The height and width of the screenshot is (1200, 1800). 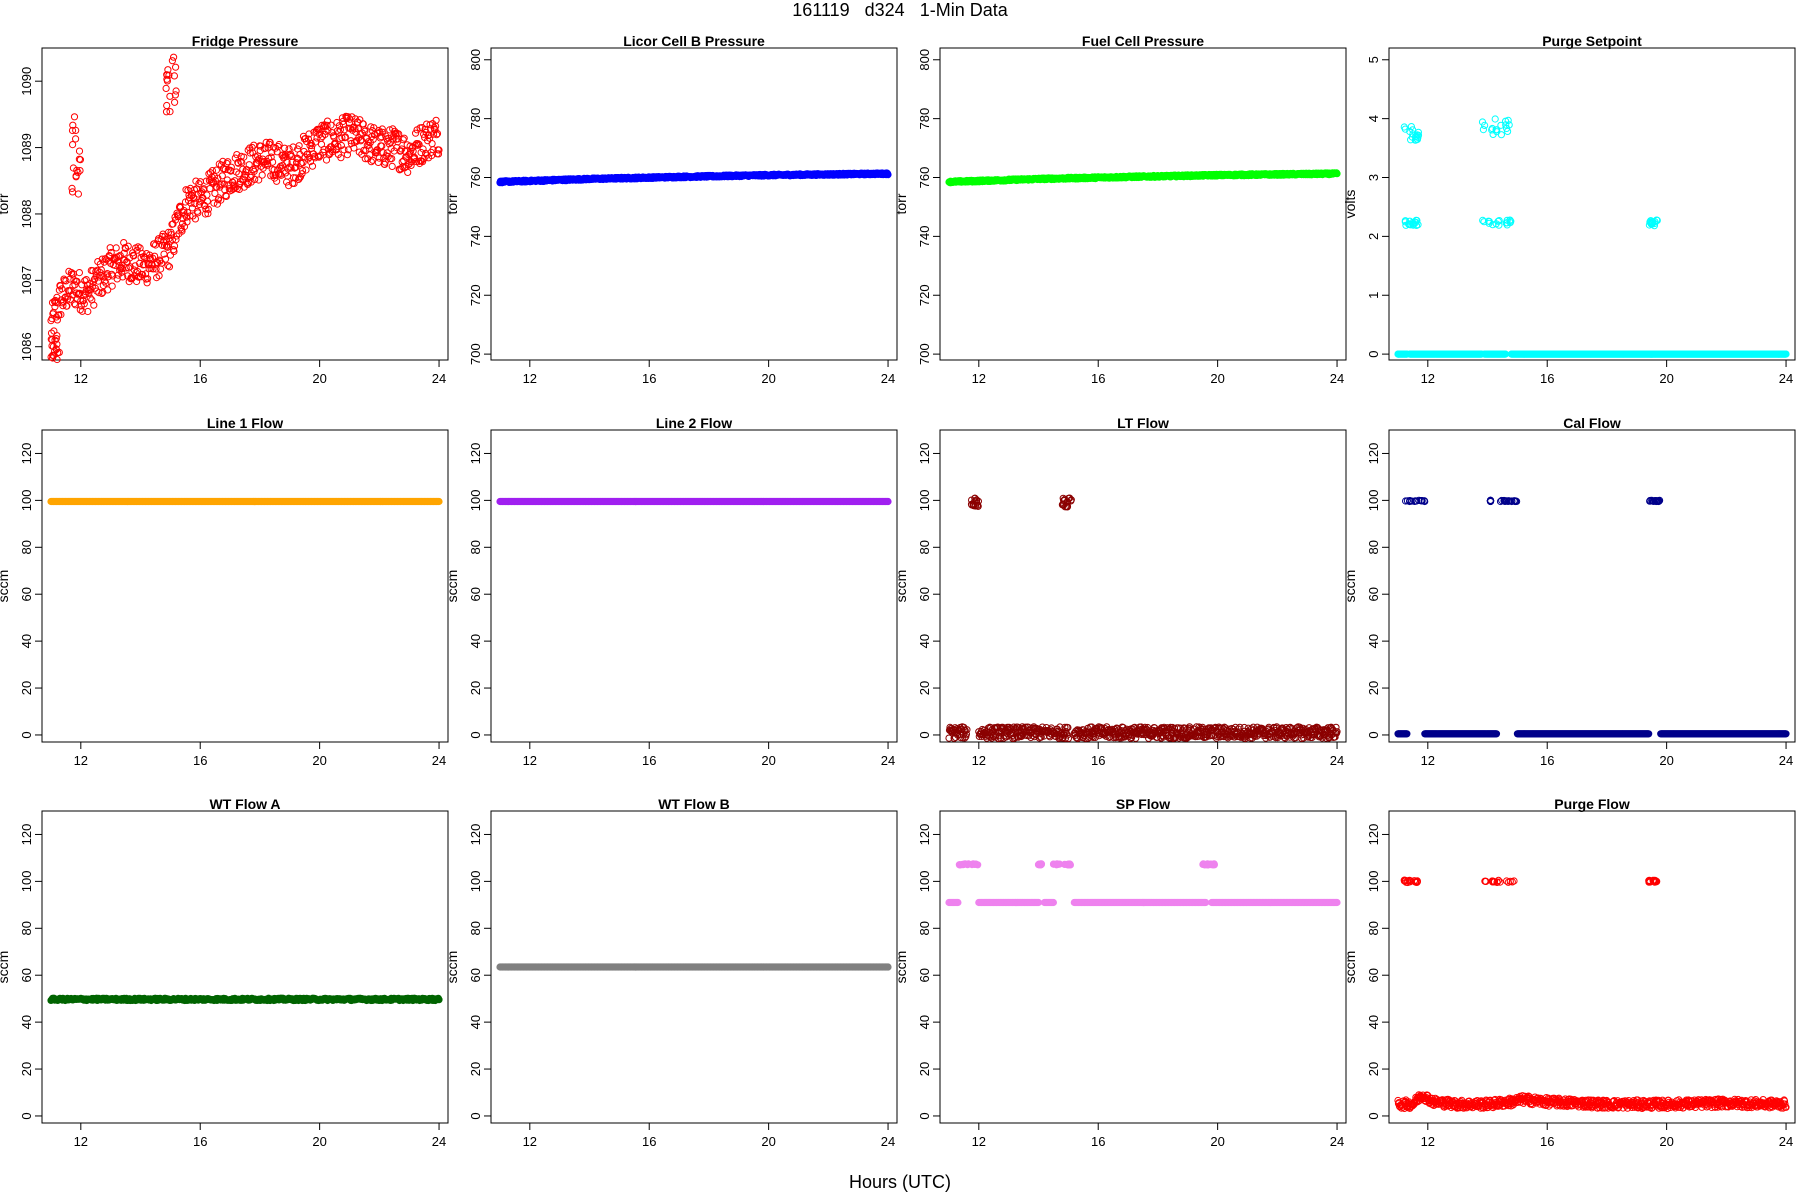 I want to click on y-tick-label: 80, so click(x=26, y=547).